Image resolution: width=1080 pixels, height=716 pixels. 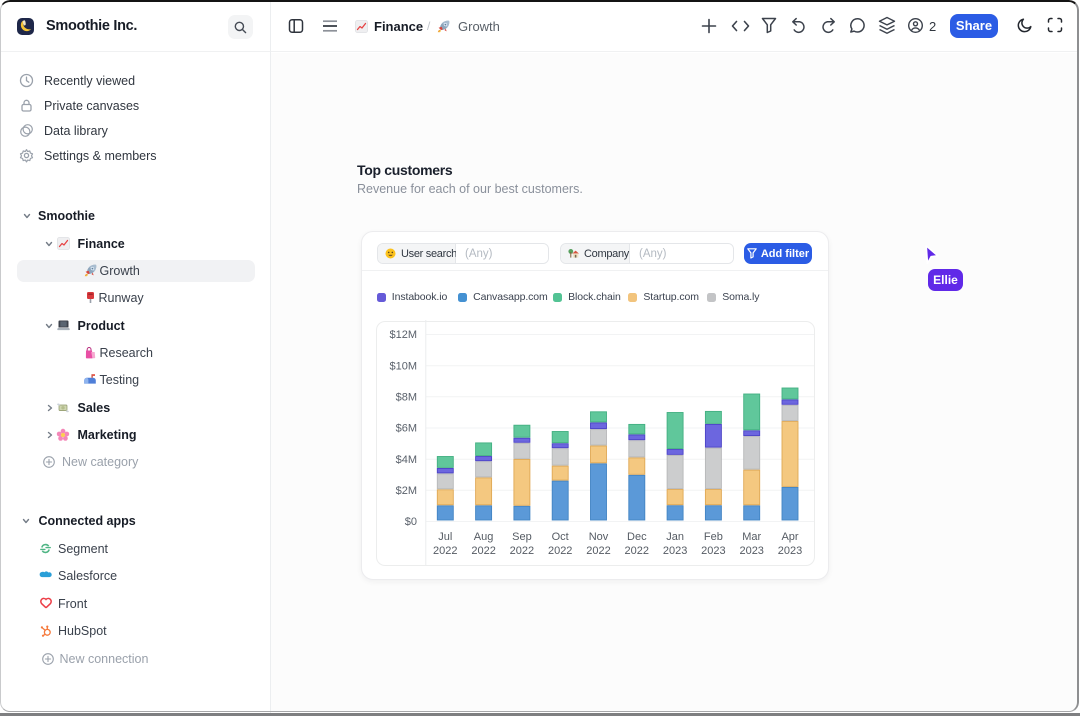 I want to click on svg-text: Dec, so click(x=637, y=537).